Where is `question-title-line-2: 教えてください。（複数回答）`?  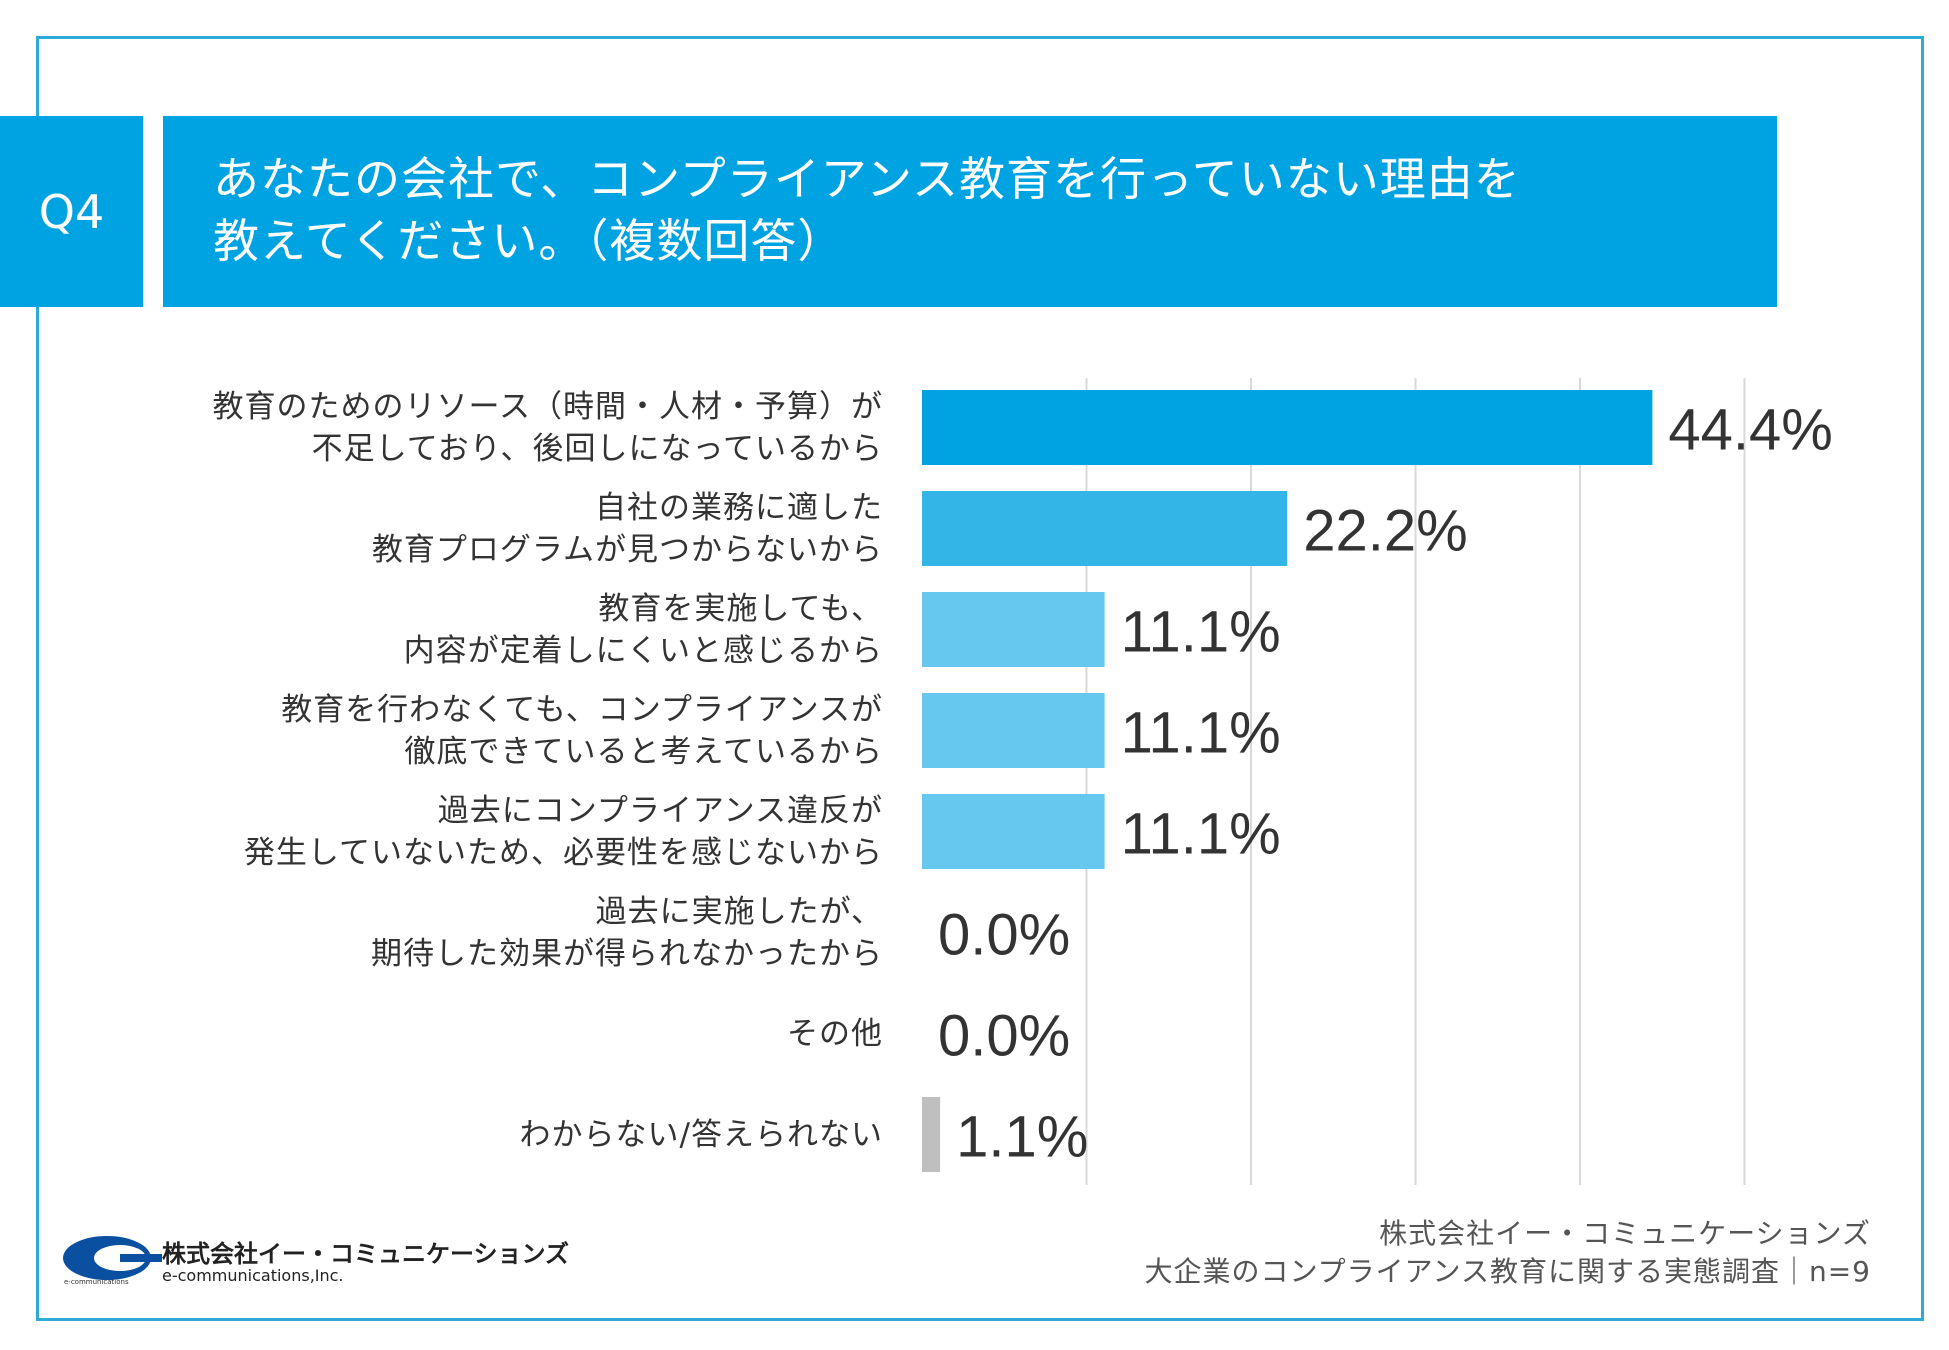 question-title-line-2: 教えてください。（複数回答） is located at coordinates (529, 241).